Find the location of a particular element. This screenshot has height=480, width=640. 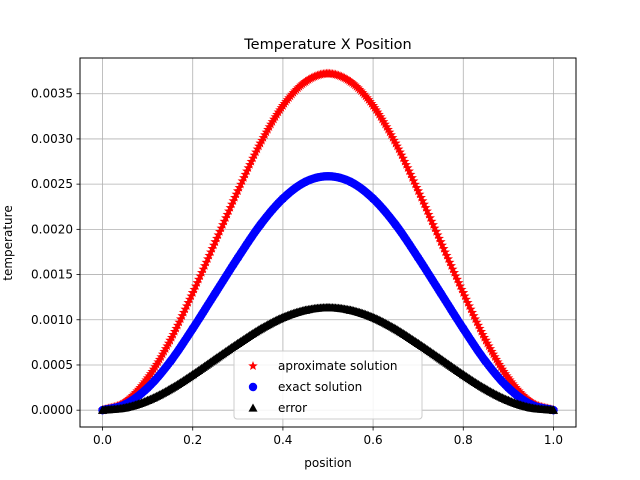

legend-box is located at coordinates (328, 385).